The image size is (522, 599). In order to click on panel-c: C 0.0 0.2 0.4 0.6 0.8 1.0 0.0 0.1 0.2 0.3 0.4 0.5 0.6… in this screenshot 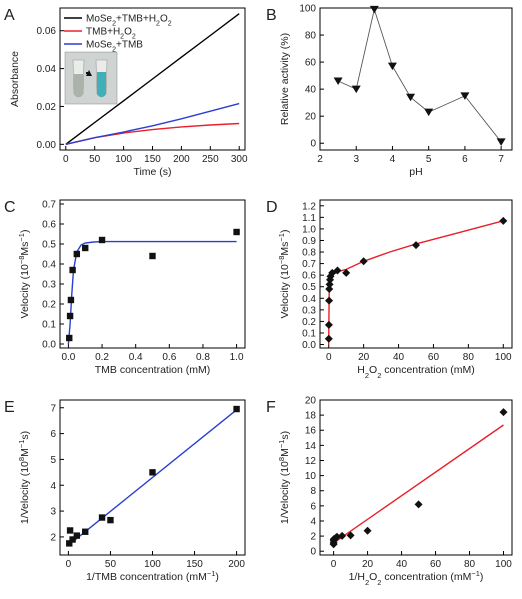, I will do `click(125, 287)`.